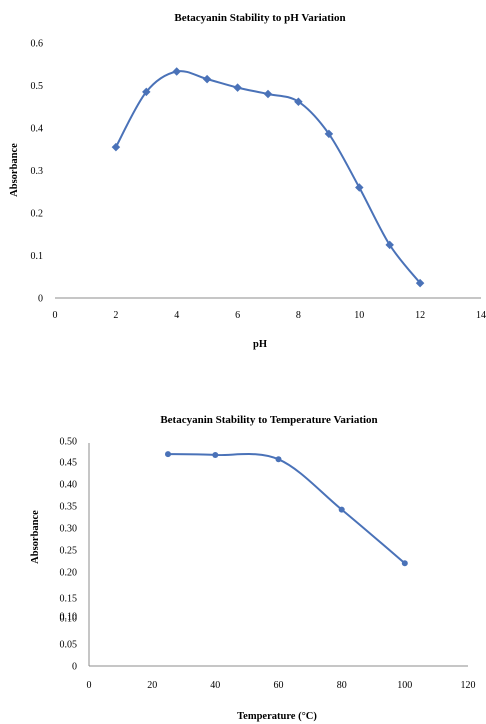 Image resolution: width=486 pixels, height=724 pixels. What do you see at coordinates (89, 685) in the screenshot?
I see `temp-x-tick-label: 0` at bounding box center [89, 685].